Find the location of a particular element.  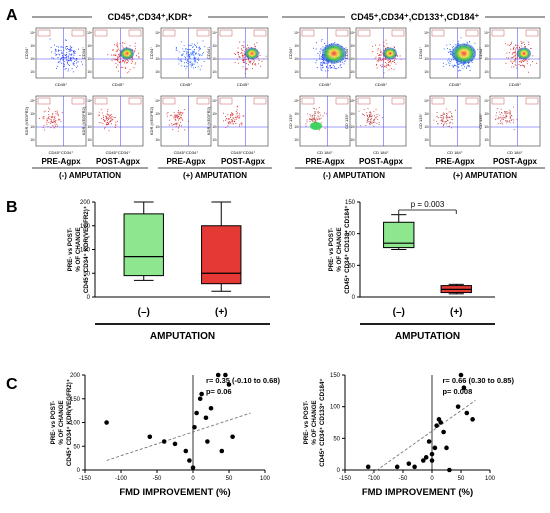

box-plus is located at coordinates (221, 246).